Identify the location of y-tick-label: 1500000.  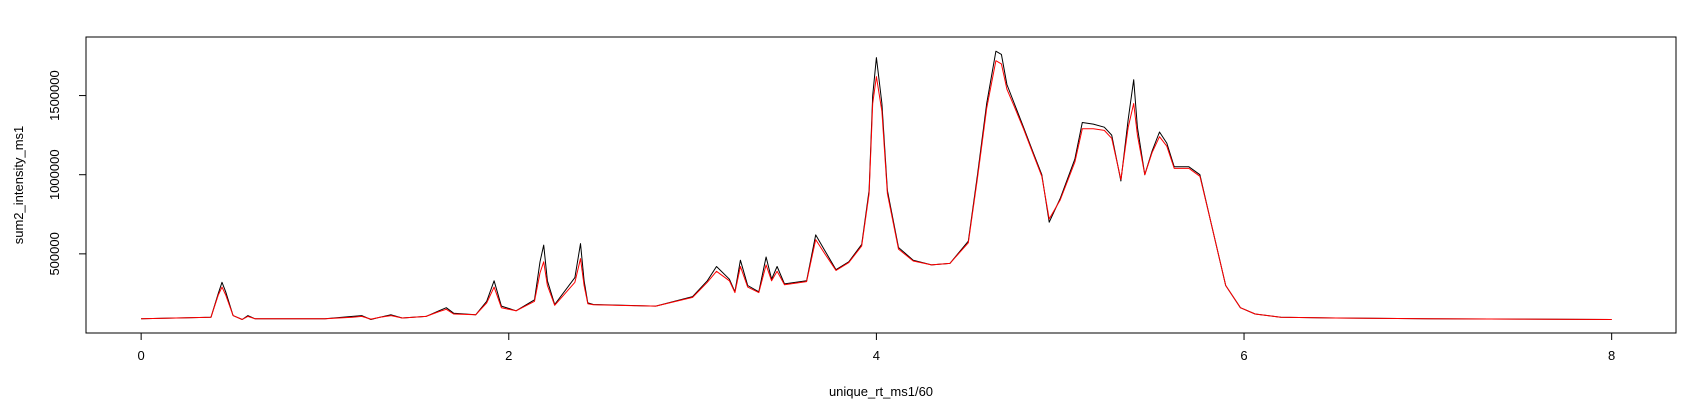
(54, 95).